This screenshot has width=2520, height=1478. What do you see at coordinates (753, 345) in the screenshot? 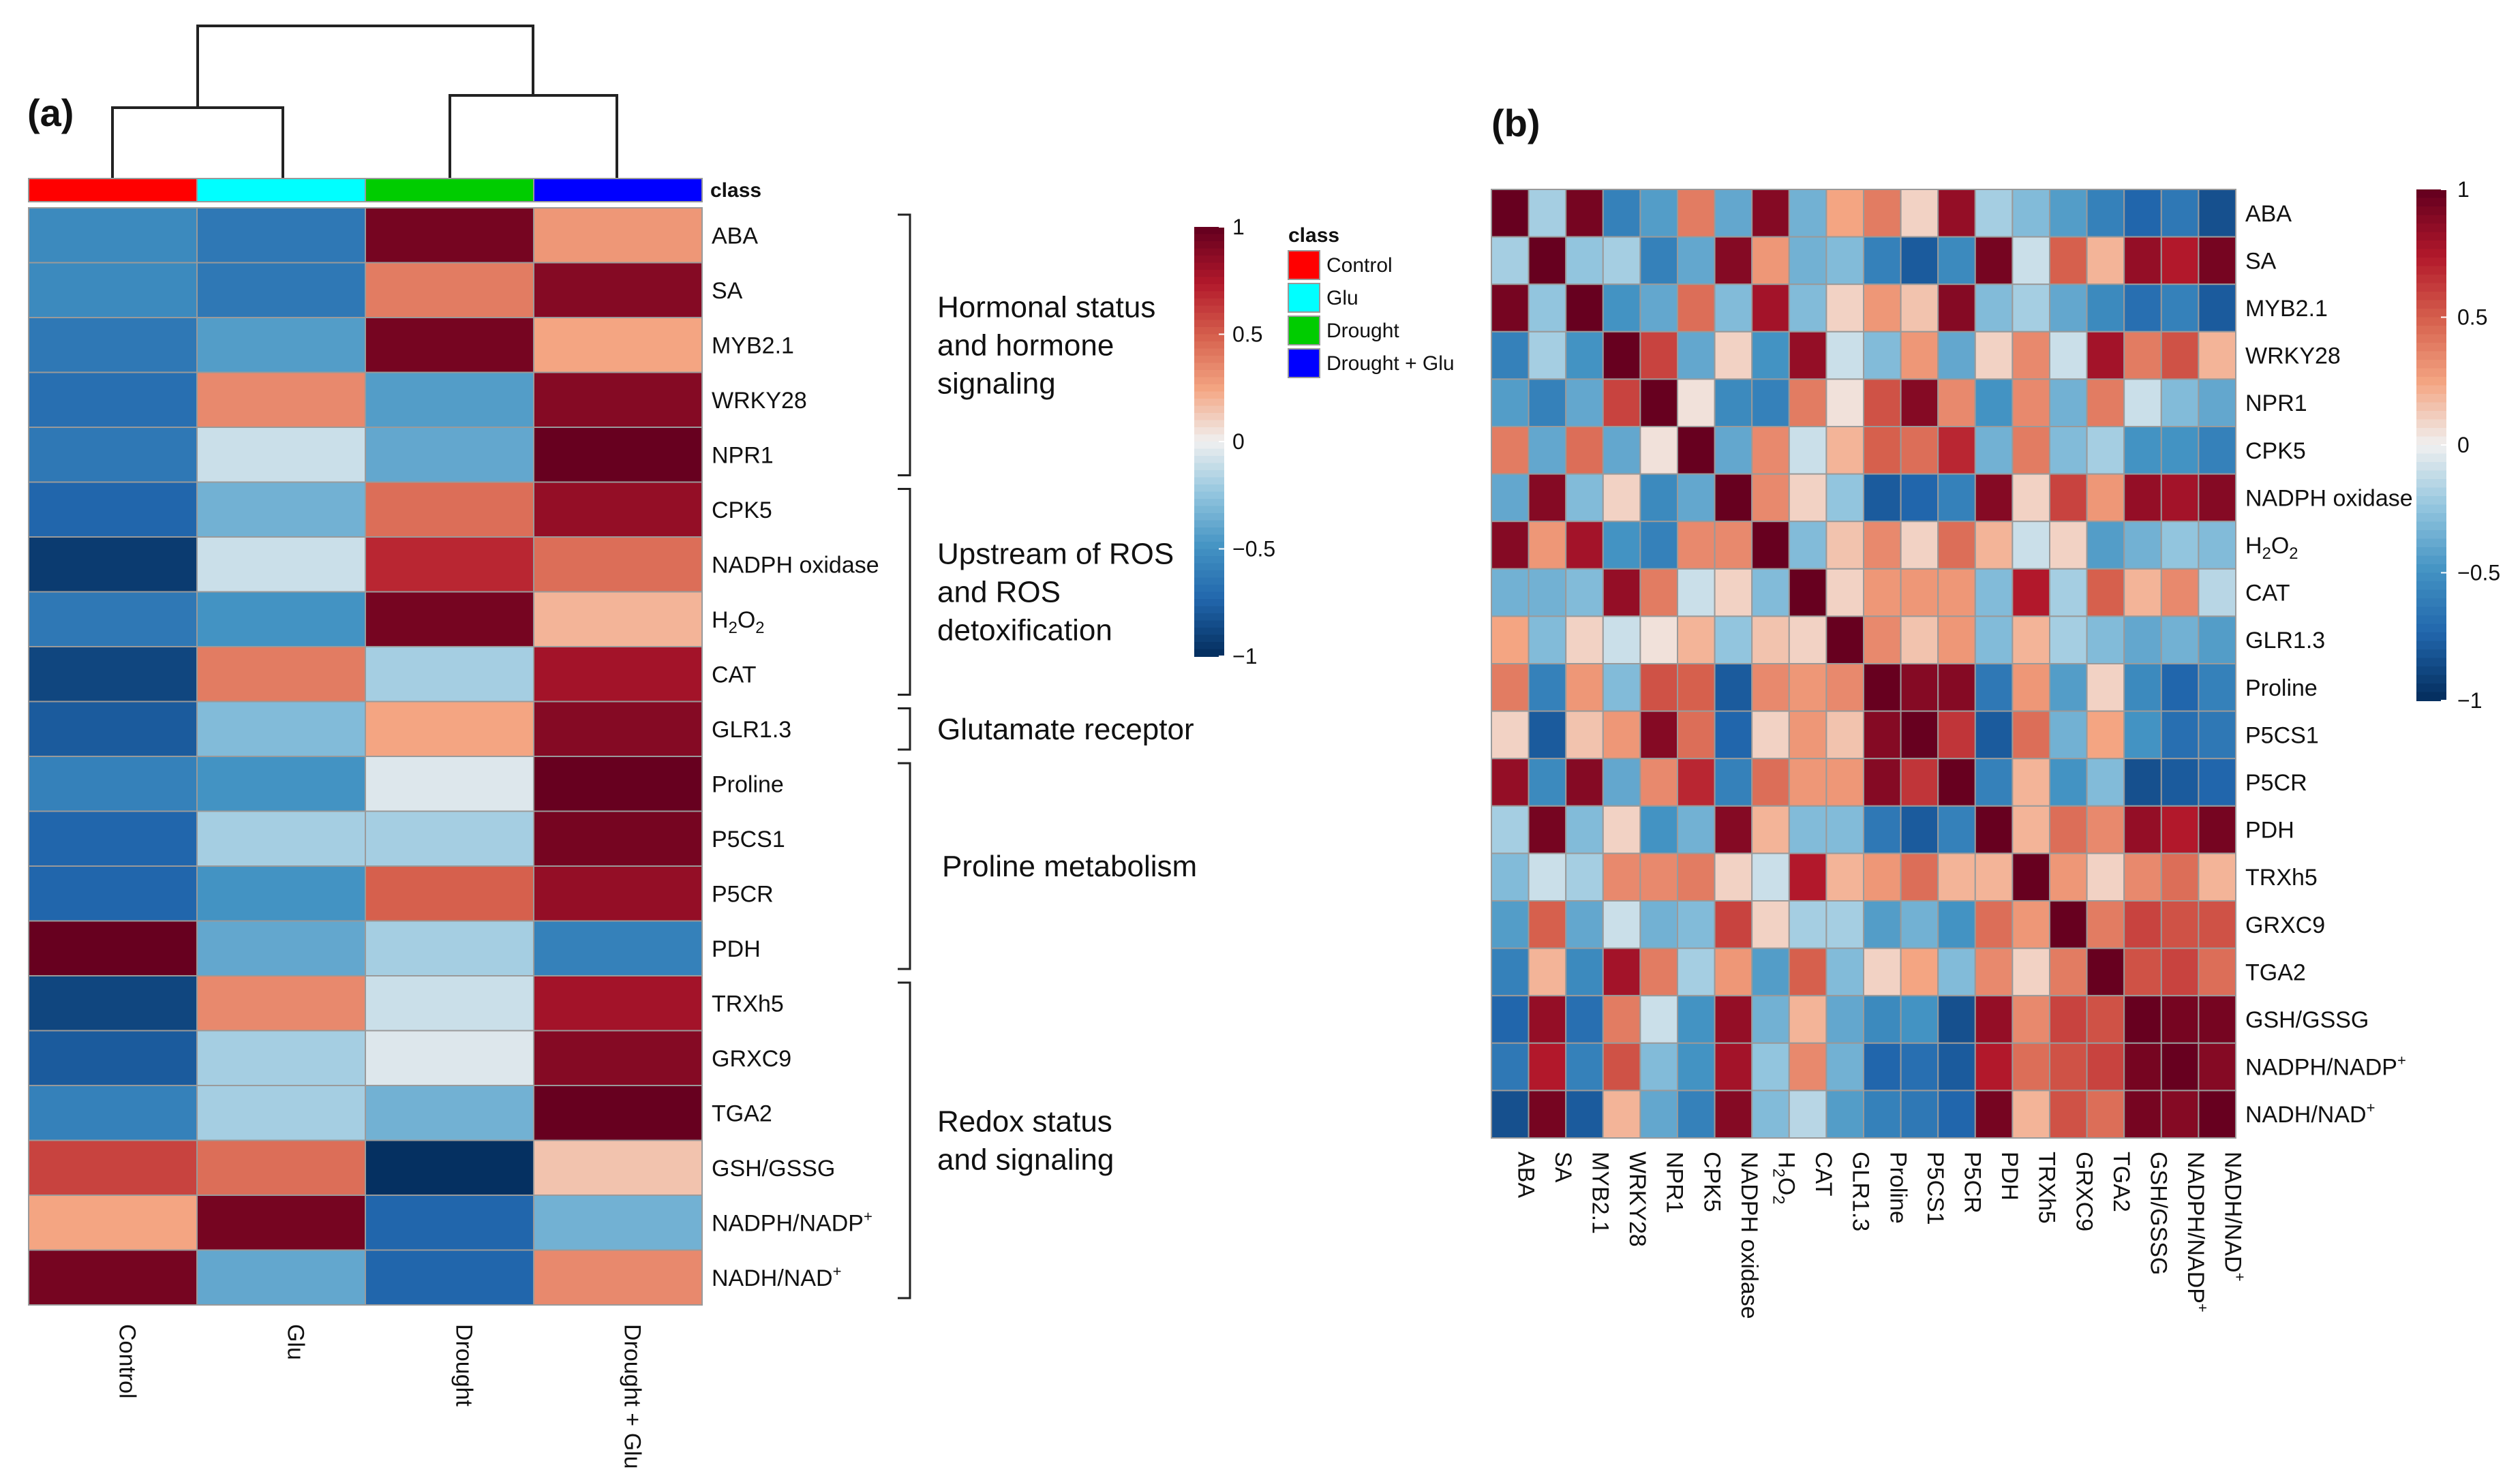
I see `row-label: MYB2.1` at bounding box center [753, 345].